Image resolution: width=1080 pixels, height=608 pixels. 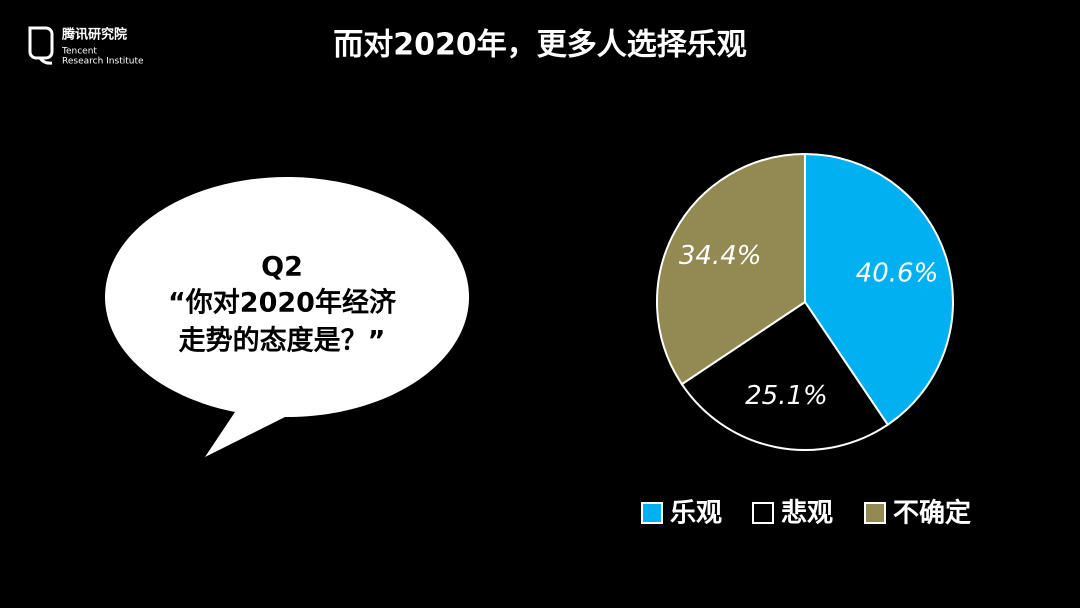 I want to click on legend-label: 不确定, so click(x=932, y=513).